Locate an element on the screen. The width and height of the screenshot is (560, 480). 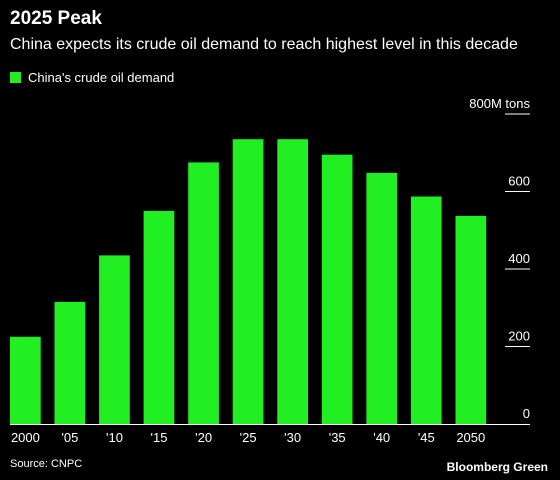
x-tick-label: '35 is located at coordinates (337, 437).